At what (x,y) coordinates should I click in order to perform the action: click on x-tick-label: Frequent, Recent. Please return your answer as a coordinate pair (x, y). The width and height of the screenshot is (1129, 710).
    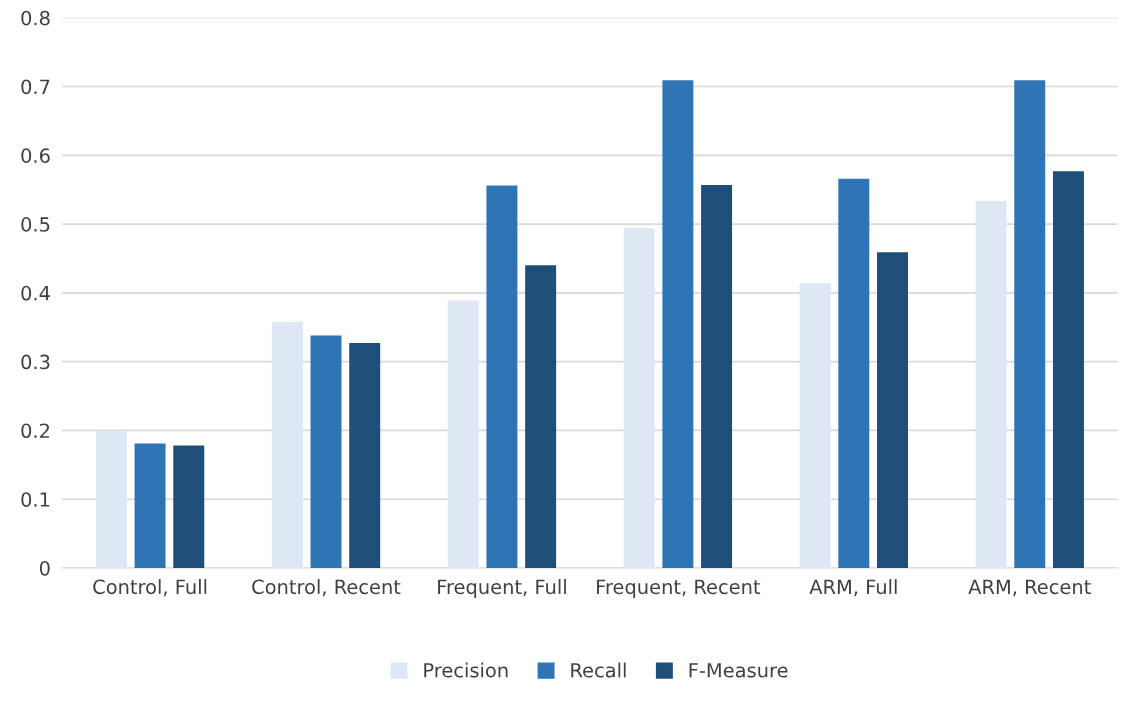
    Looking at the image, I should click on (679, 588).